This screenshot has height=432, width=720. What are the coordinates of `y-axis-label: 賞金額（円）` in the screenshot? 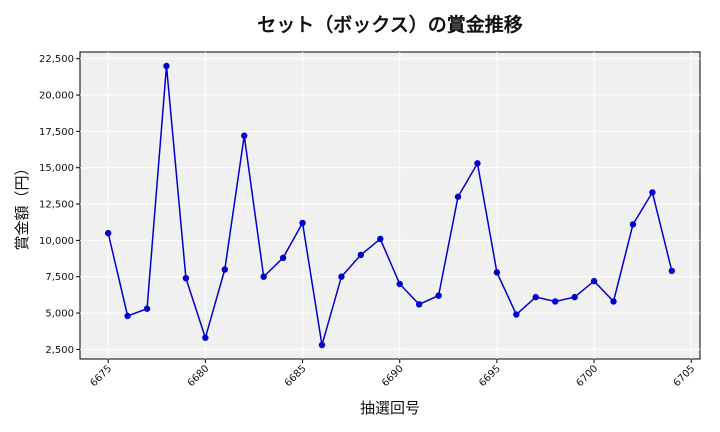 It's located at (22, 205).